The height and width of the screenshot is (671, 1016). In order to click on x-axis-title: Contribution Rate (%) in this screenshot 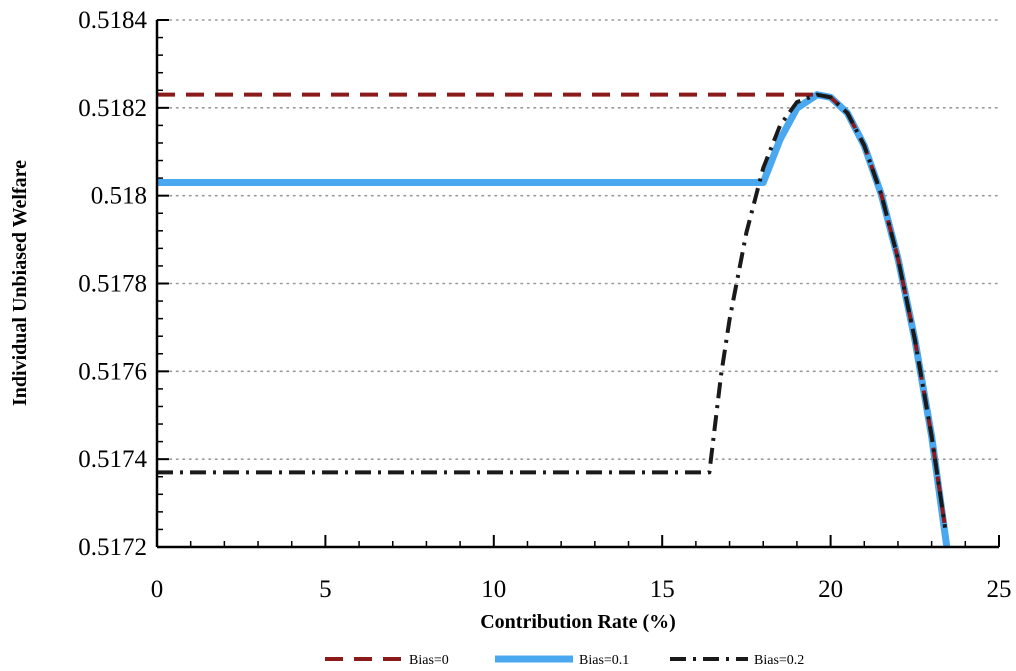, I will do `click(578, 622)`.